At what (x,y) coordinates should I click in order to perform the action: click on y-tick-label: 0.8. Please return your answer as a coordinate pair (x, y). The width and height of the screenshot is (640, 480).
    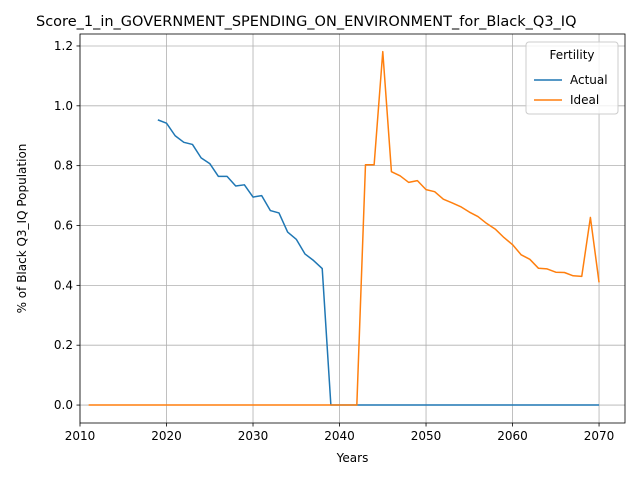
    Looking at the image, I should click on (63, 166).